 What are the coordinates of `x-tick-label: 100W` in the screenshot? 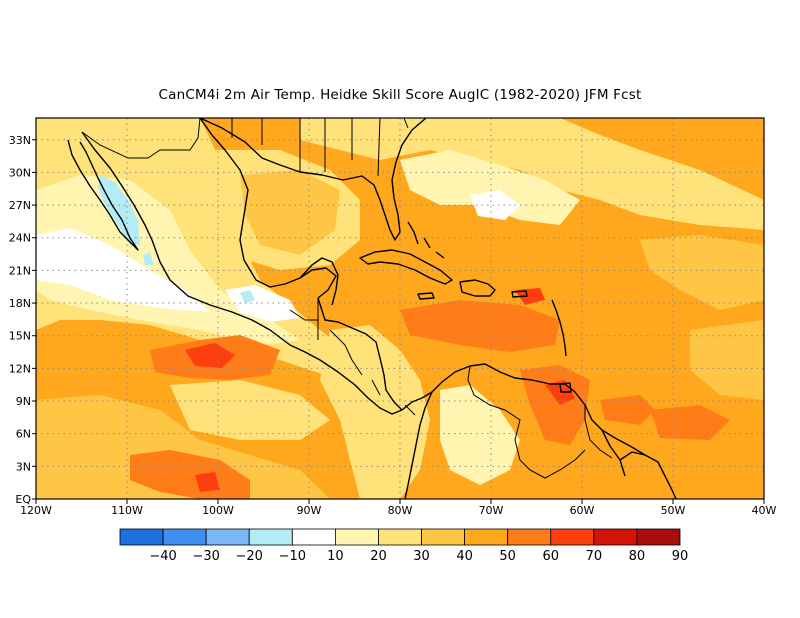 It's located at (218, 510).